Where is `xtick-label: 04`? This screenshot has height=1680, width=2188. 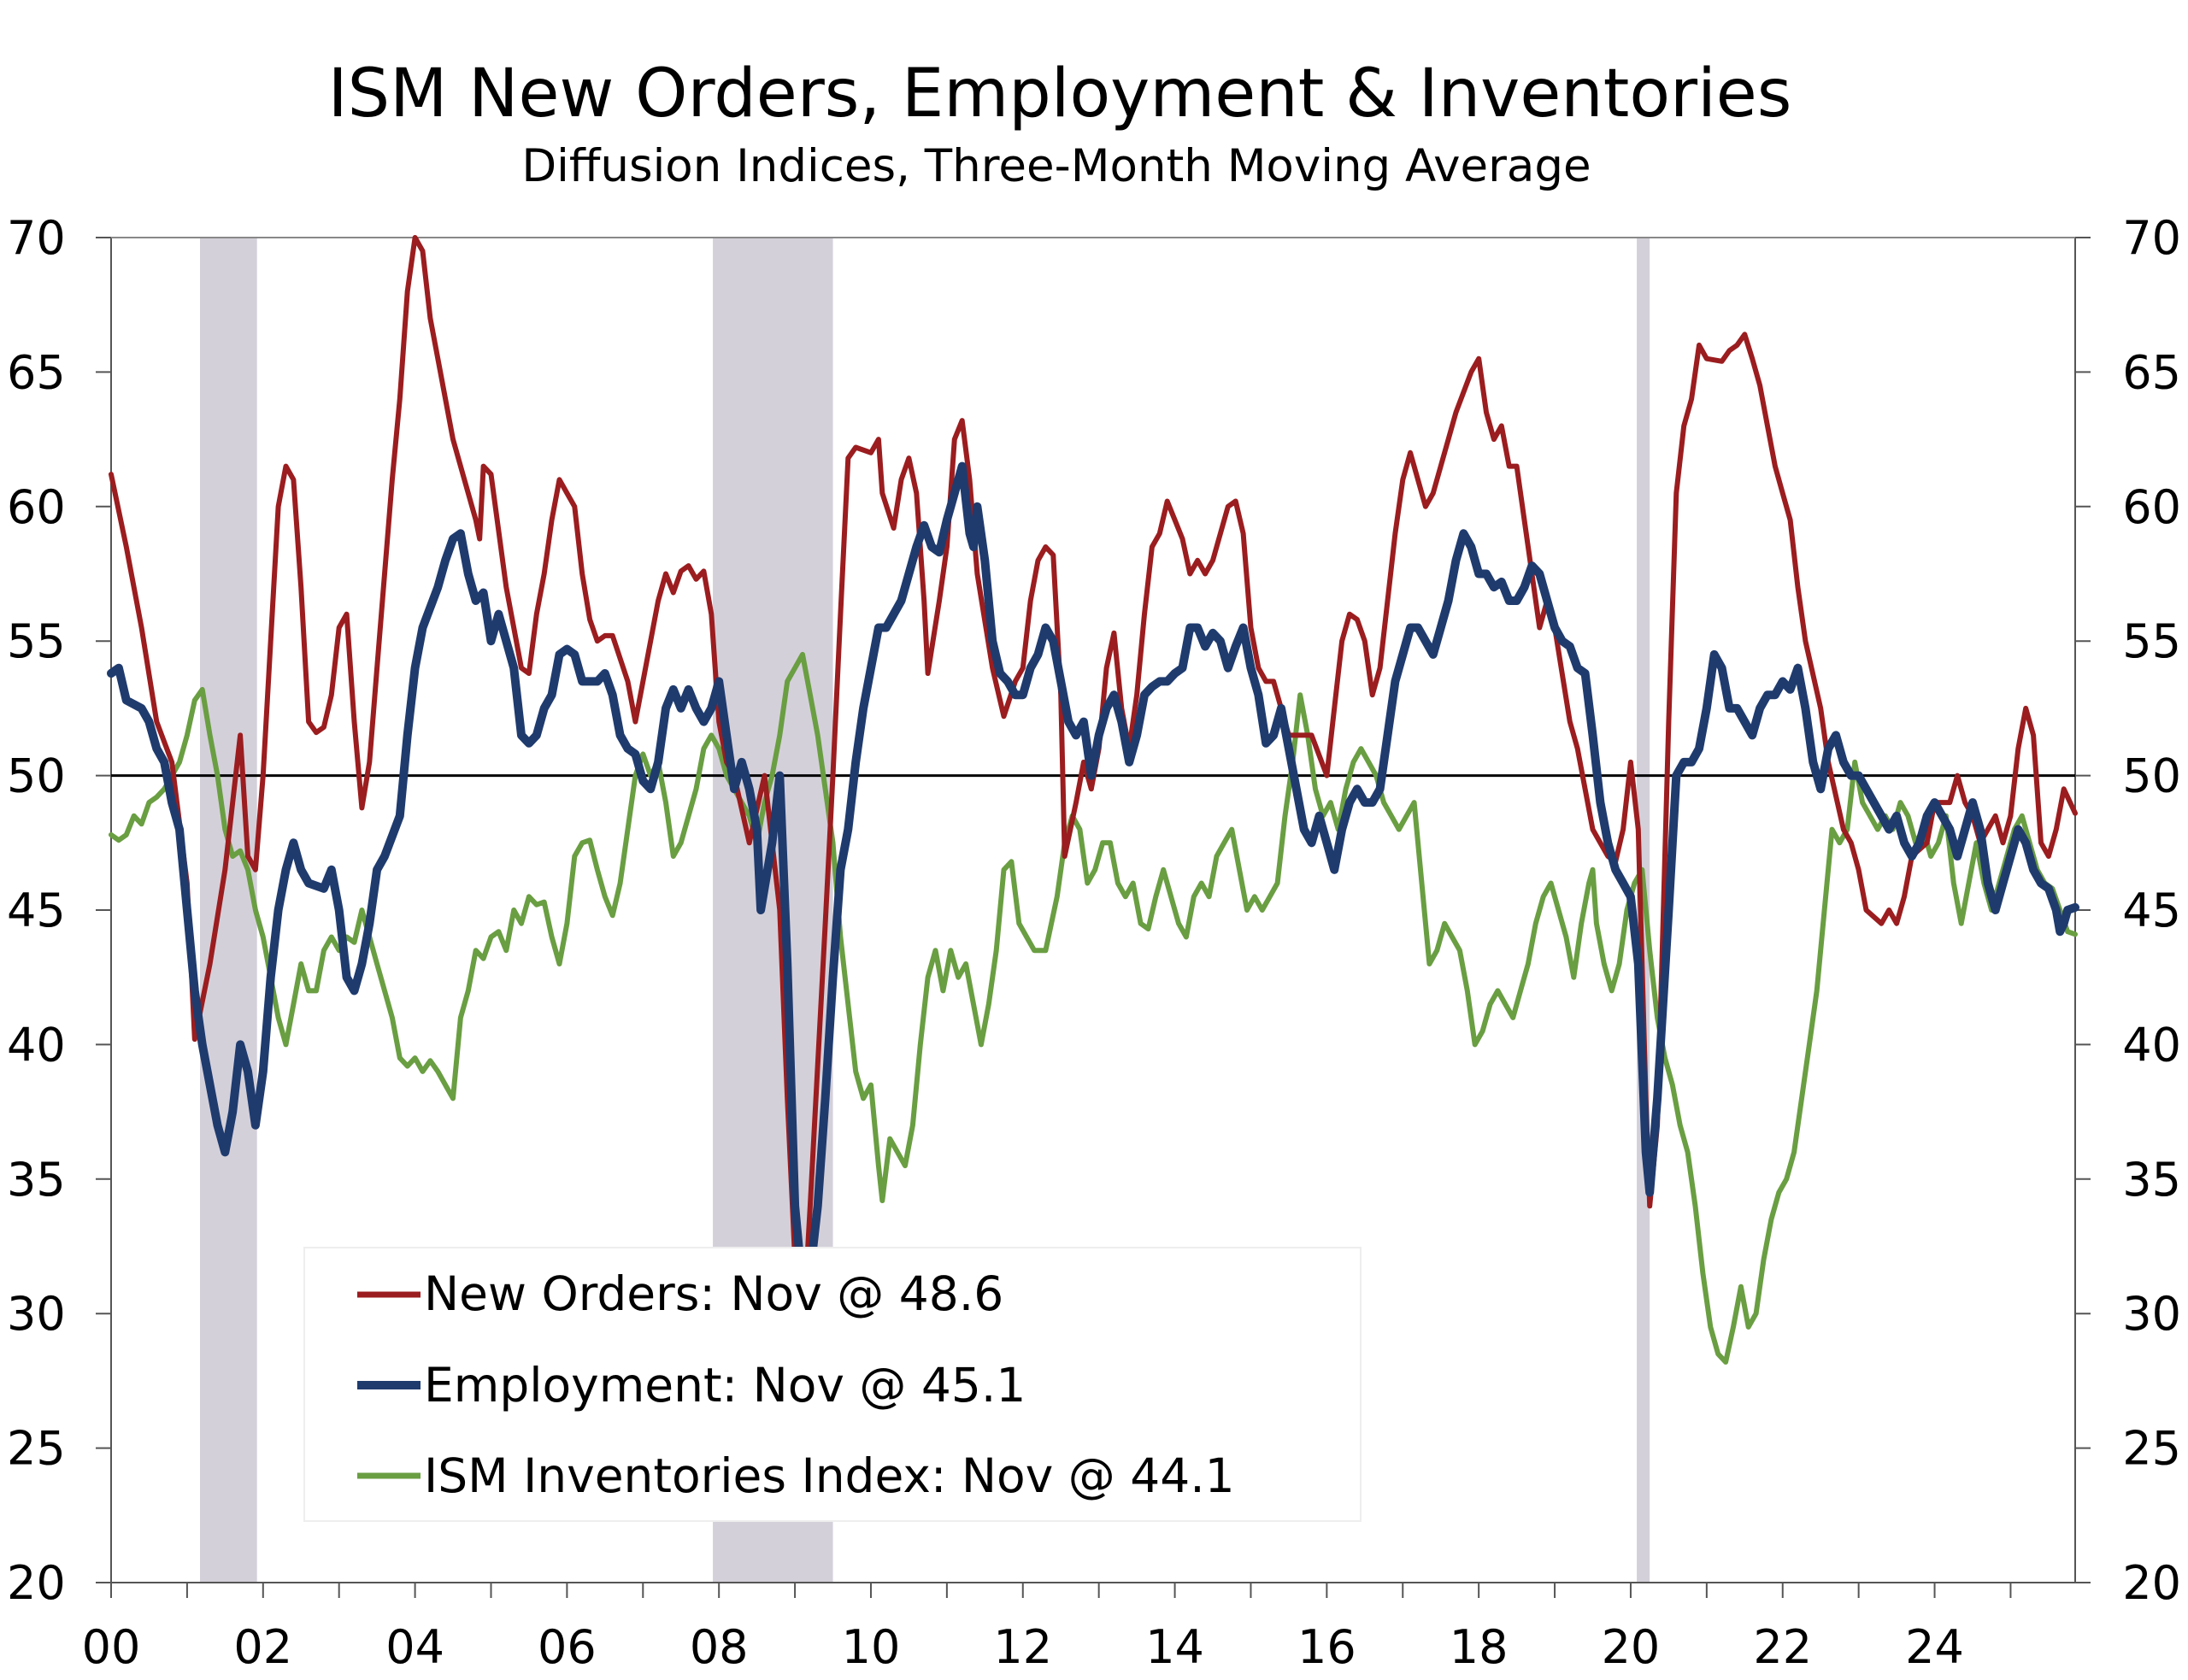
xtick-label: 04 is located at coordinates (414, 1647).